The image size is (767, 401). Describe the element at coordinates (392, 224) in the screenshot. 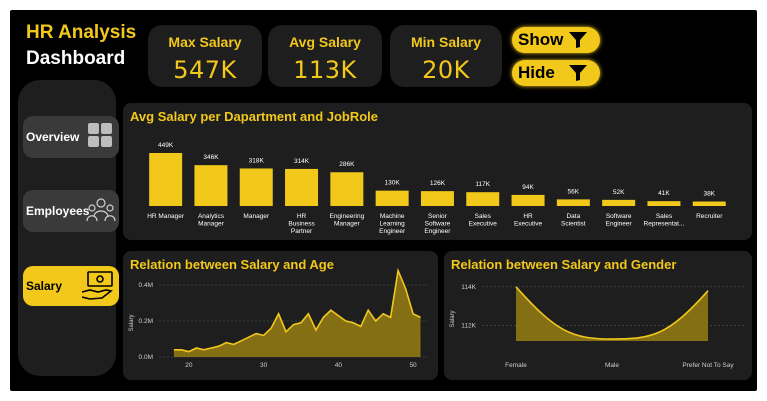

I see `x-tick-label: Learning` at that location.